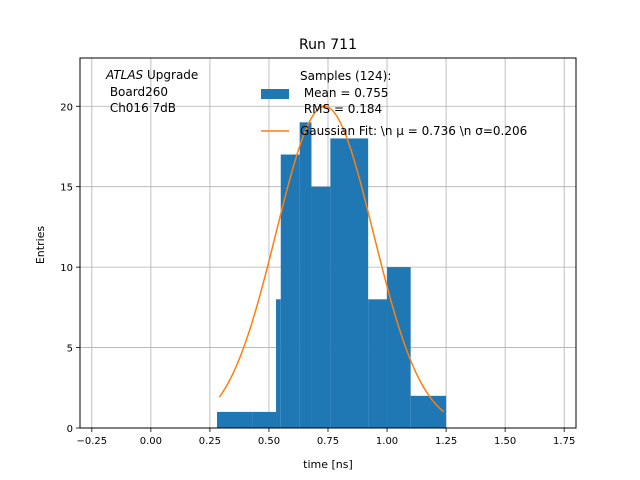  What do you see at coordinates (141, 108) in the screenshot?
I see `annotation-line-3: Ch016 7dB` at bounding box center [141, 108].